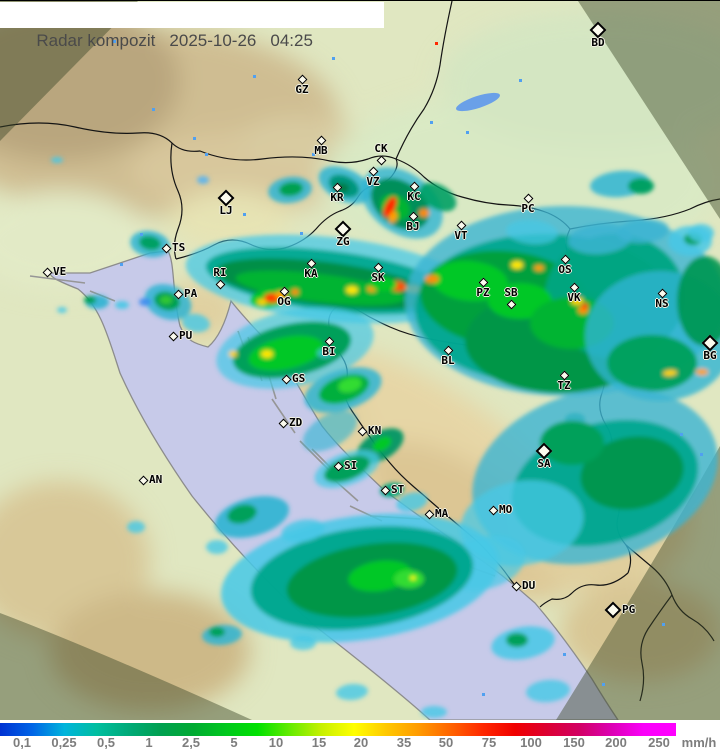 This screenshot has height=751, width=720. I want to click on station-label: AN, so click(156, 479).